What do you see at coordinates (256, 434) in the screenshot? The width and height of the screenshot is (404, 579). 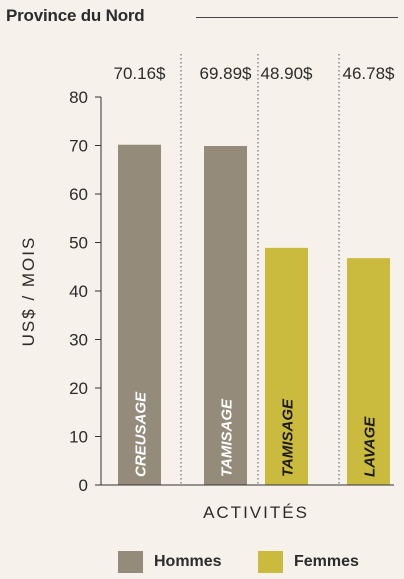 I see `bar-category-labels: CREUSAGE TAMISAGE TAMISAGE LAVAGE` at bounding box center [256, 434].